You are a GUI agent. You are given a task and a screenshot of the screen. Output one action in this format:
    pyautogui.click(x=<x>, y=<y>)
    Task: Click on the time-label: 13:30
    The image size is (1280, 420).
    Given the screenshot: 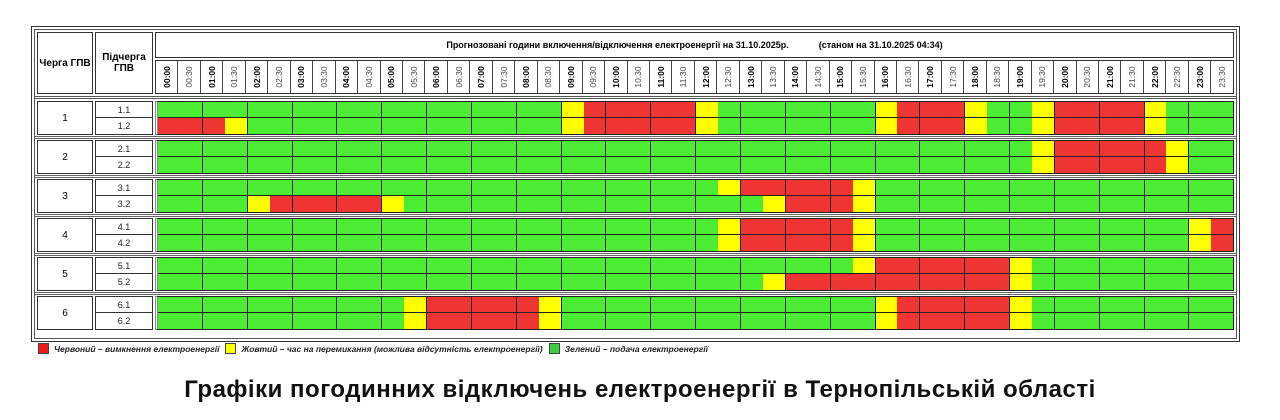 What is the action you would take?
    pyautogui.click(x=772, y=77)
    